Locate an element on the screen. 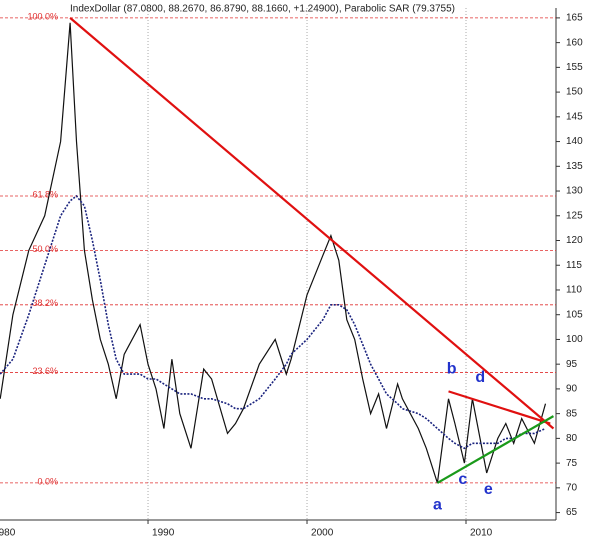 This screenshot has width=600, height=542. y-tick-label: 135 is located at coordinates (574, 166).